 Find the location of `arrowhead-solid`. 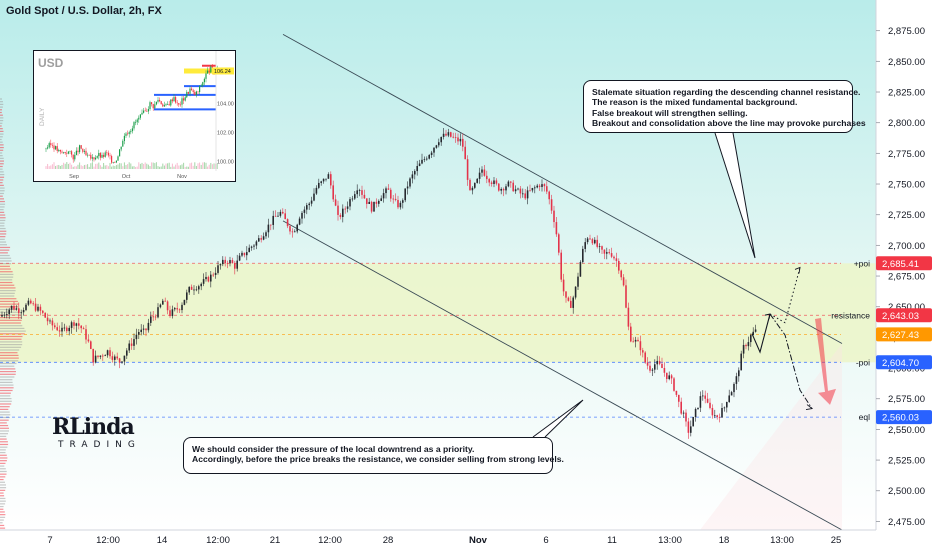

arrowhead-solid is located at coordinates (767, 316).